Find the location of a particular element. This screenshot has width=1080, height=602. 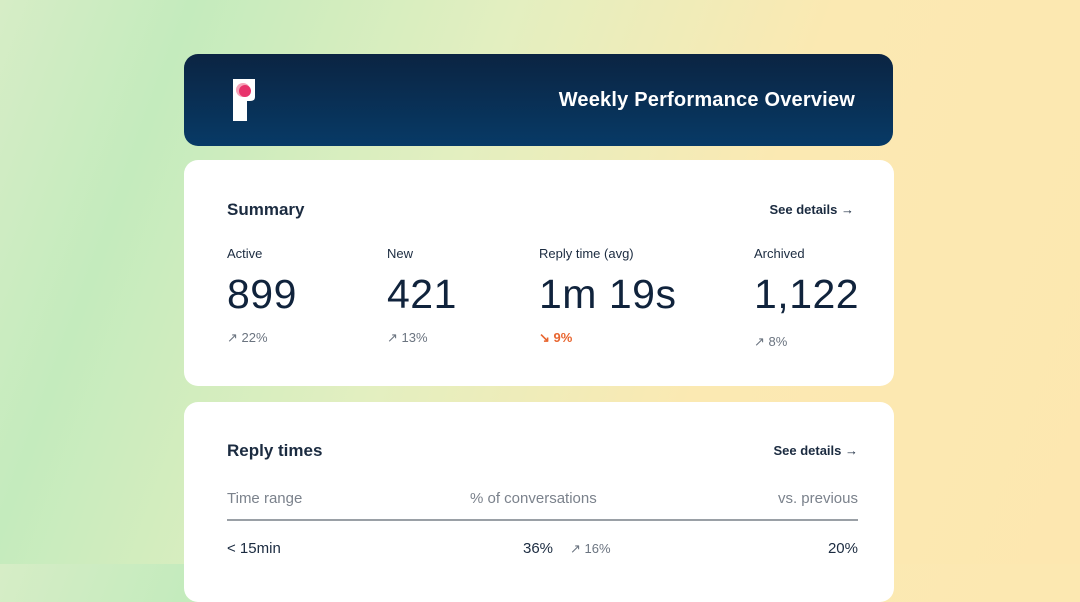

stat-reply-time: Reply time (avg) 1m 19s ↘ 9% is located at coordinates (607, 296).